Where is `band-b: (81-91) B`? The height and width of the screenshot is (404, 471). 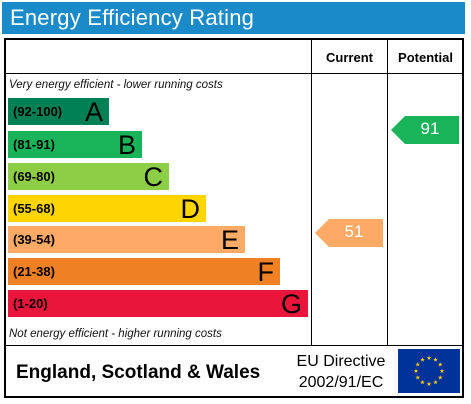
band-b: (81-91) B is located at coordinates (75, 145).